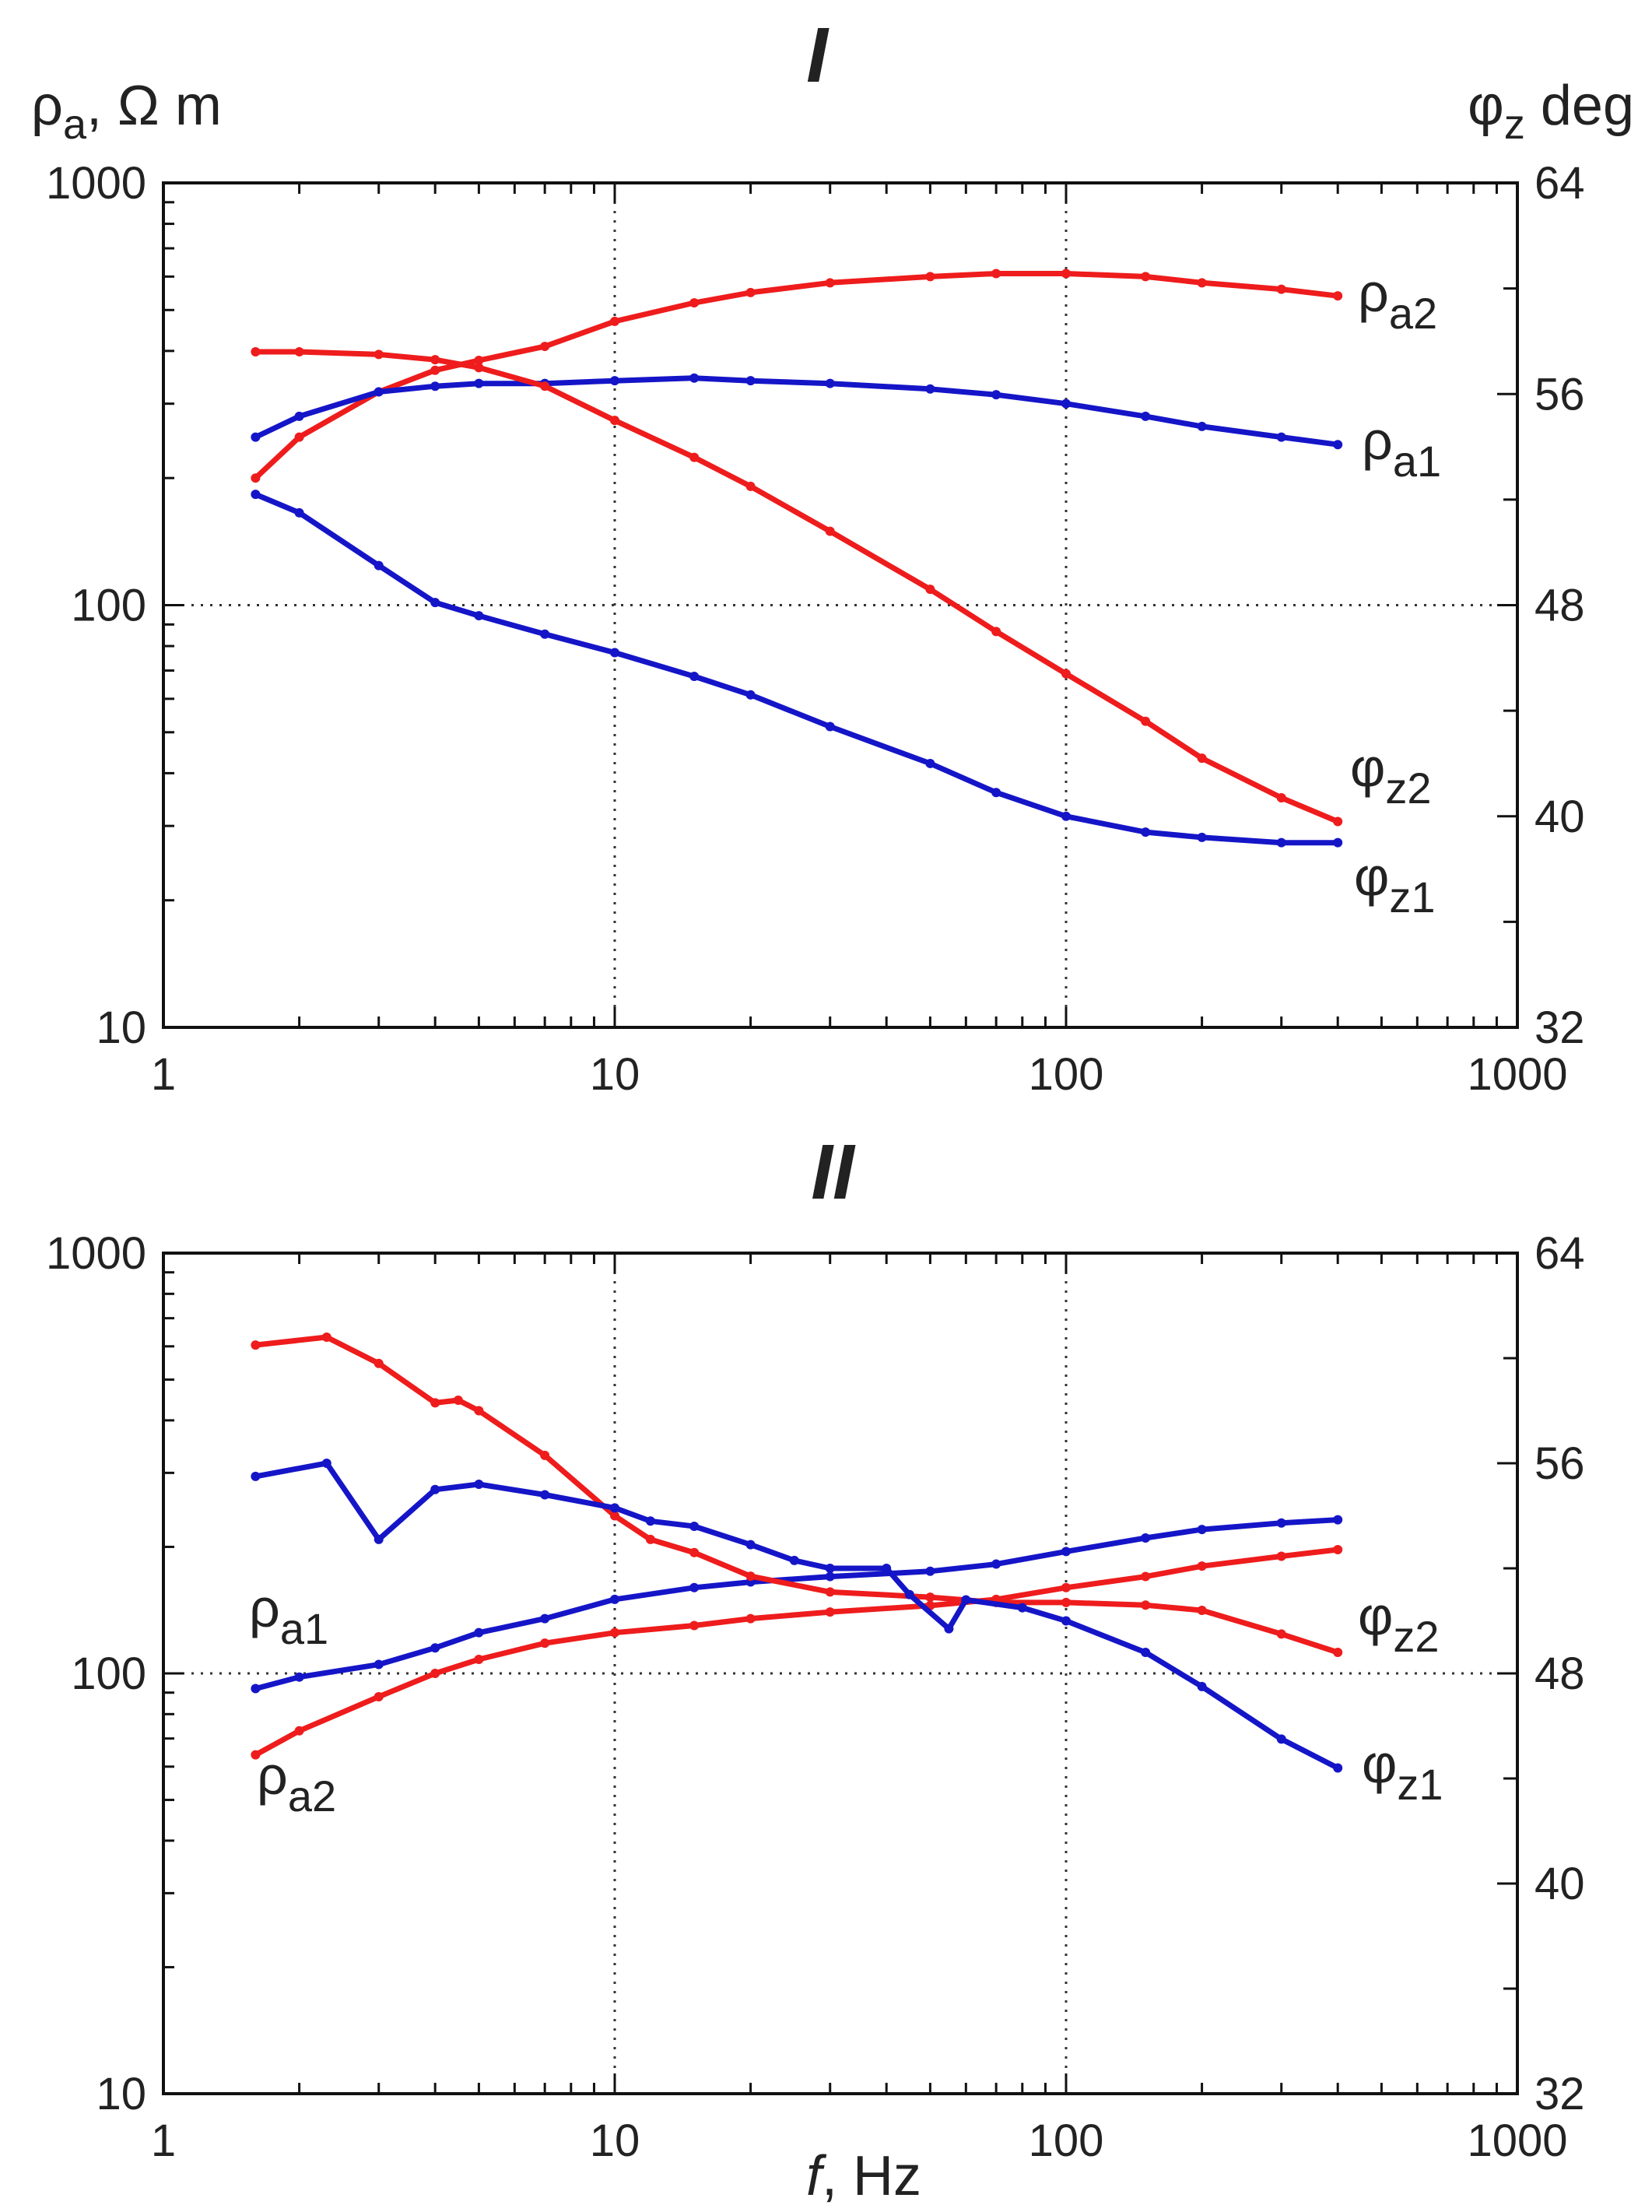  Describe the element at coordinates (1397, 300) in the screenshot. I see `series-label: ρa2` at that location.